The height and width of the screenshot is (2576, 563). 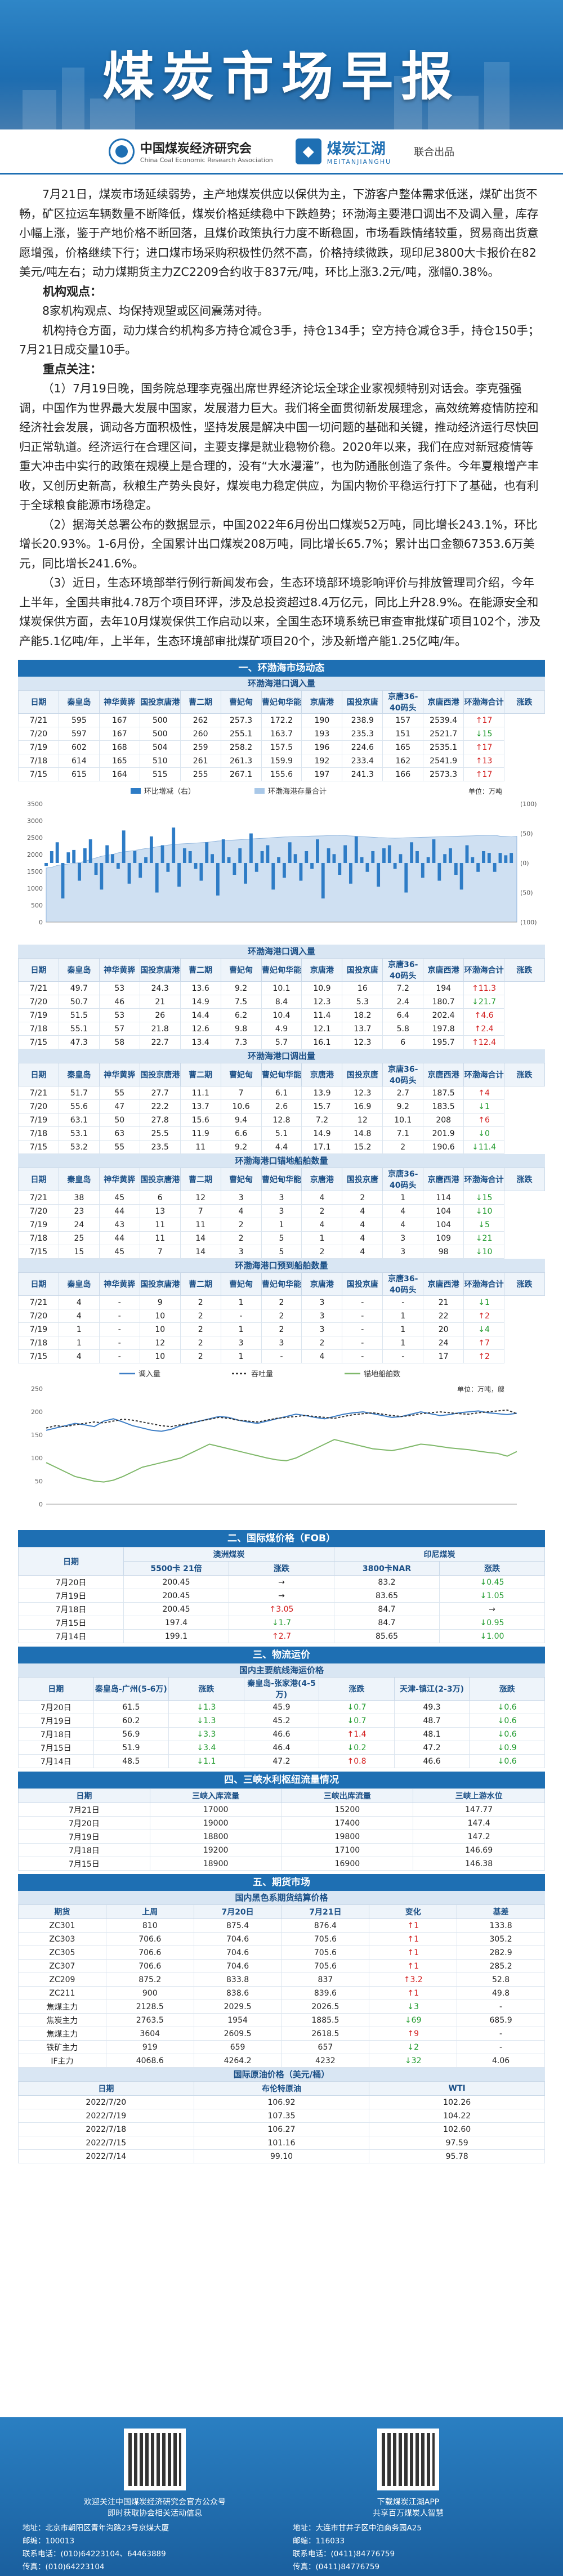 I want to click on table-cell: 6, so click(x=403, y=1042).